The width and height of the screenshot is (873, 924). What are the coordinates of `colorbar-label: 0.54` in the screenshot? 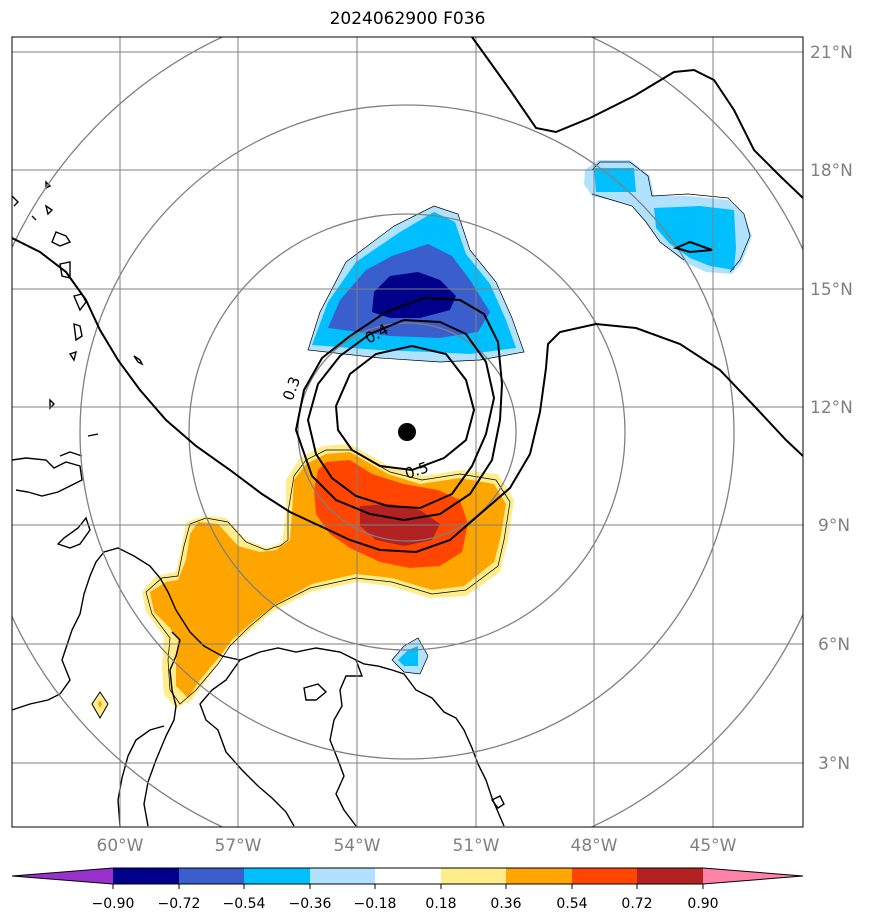 It's located at (571, 904).